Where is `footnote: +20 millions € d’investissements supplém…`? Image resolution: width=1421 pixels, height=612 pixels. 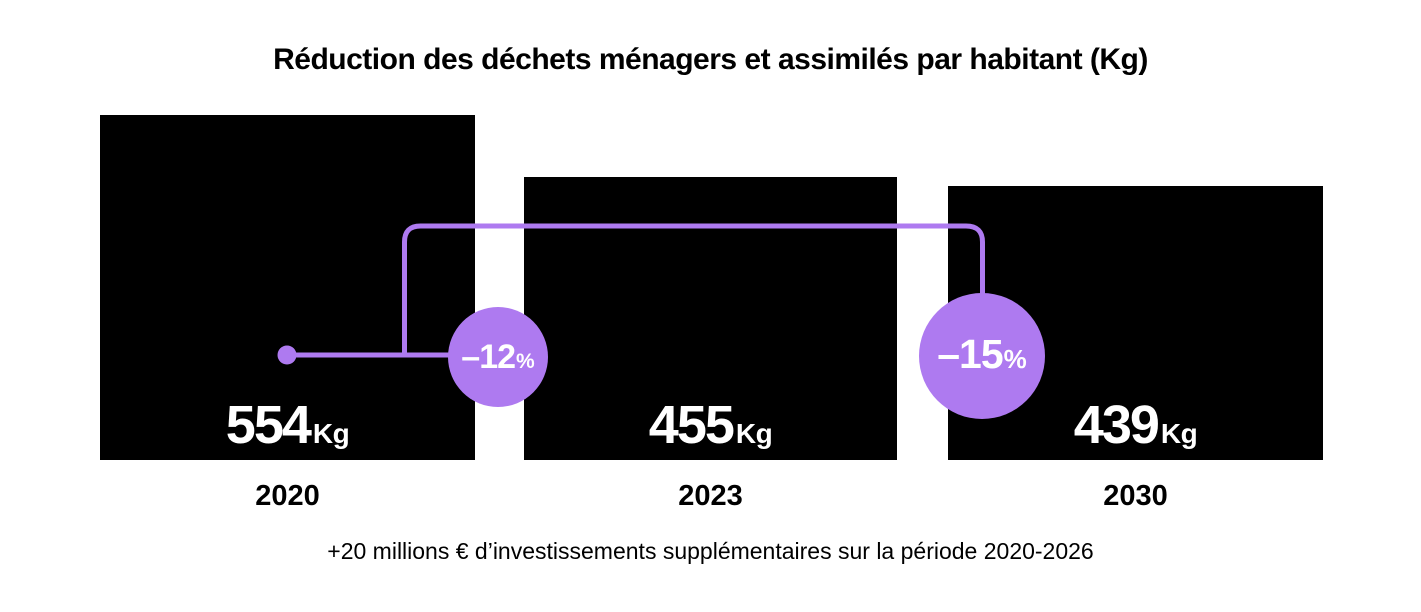
footnote: +20 millions € d’investissements supplém… is located at coordinates (710, 551).